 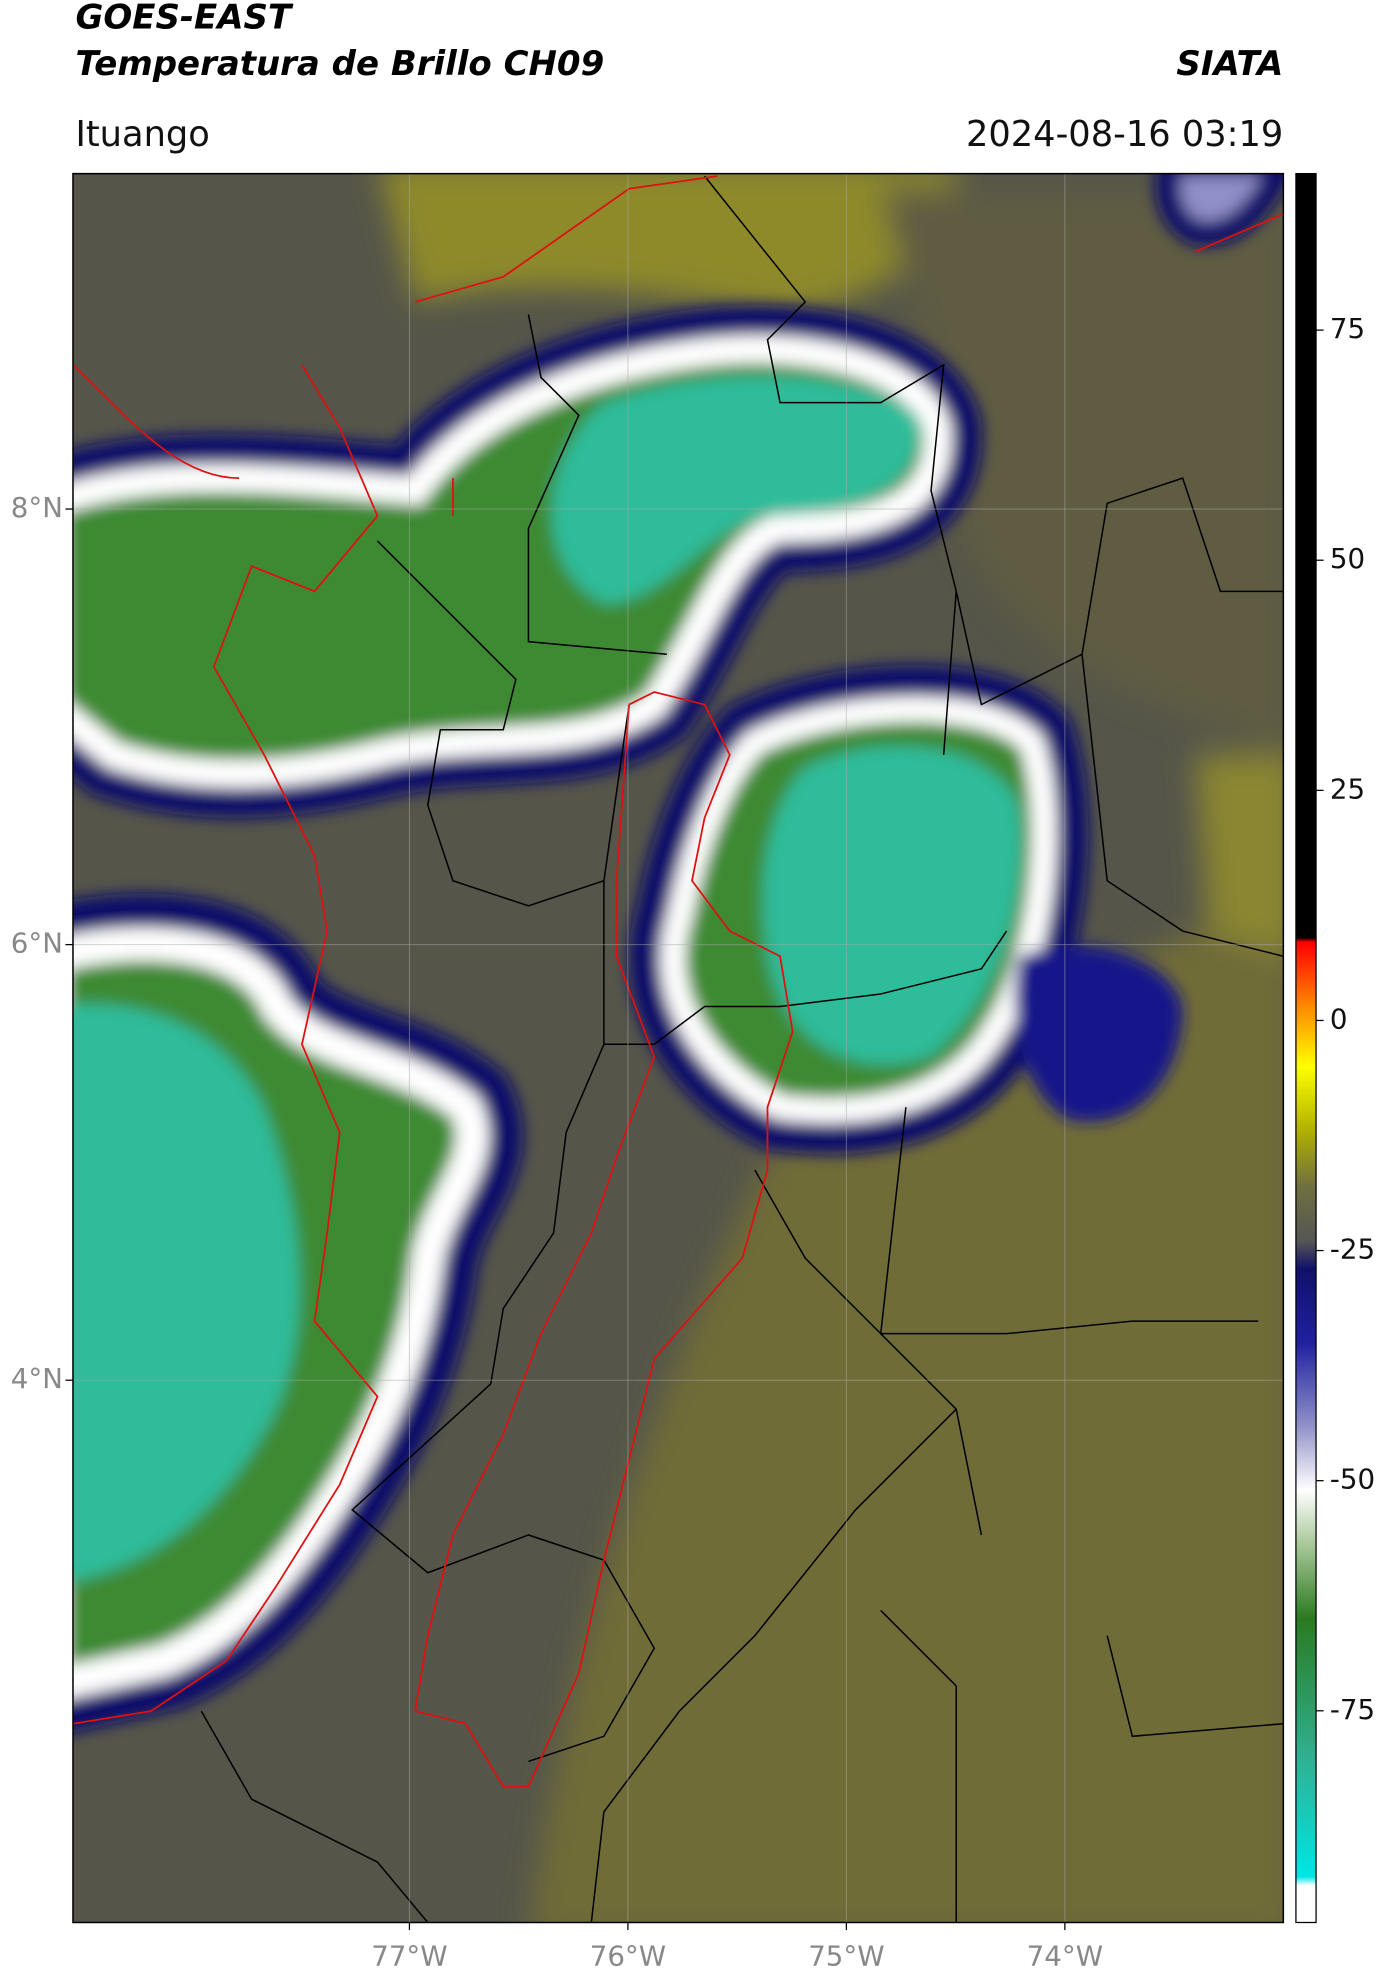 What do you see at coordinates (1306, 1048) in the screenshot?
I see `colorbar` at bounding box center [1306, 1048].